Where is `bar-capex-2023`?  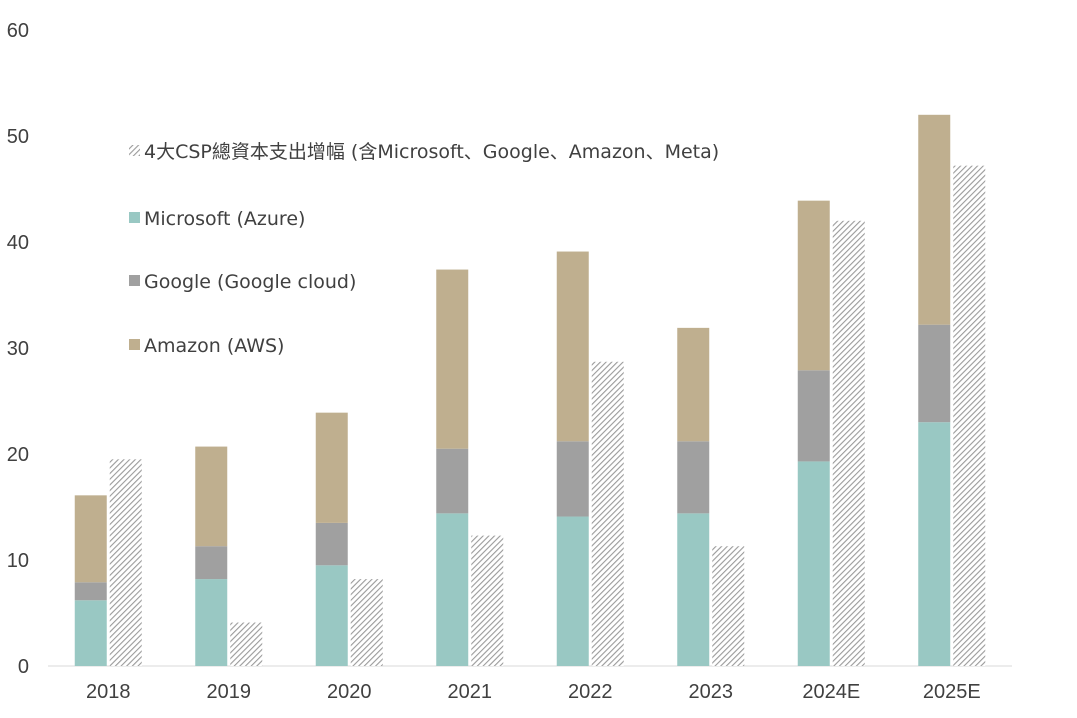 bar-capex-2023 is located at coordinates (728, 606).